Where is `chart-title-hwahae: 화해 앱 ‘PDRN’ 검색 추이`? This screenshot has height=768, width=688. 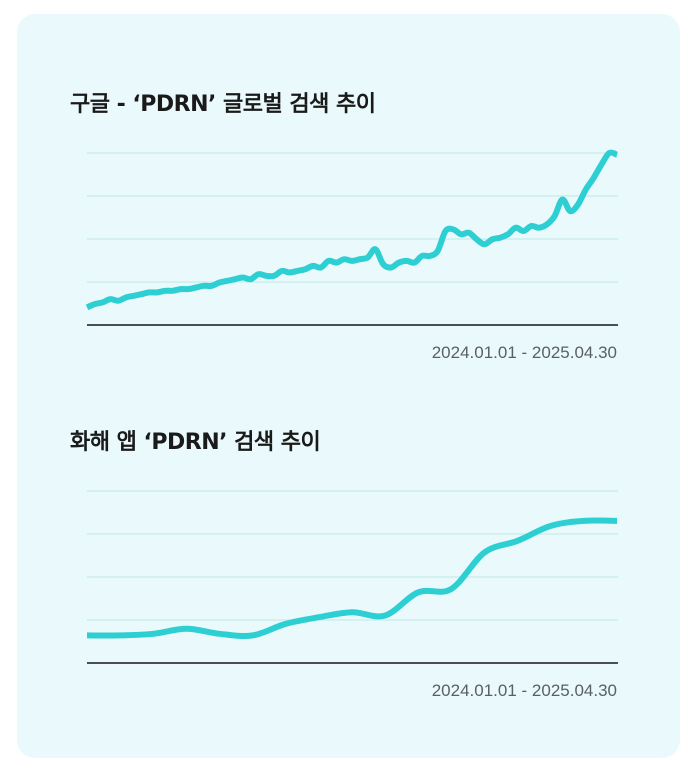
chart-title-hwahae: 화해 앱 ‘PDRN’ 검색 추이 is located at coordinates (195, 442).